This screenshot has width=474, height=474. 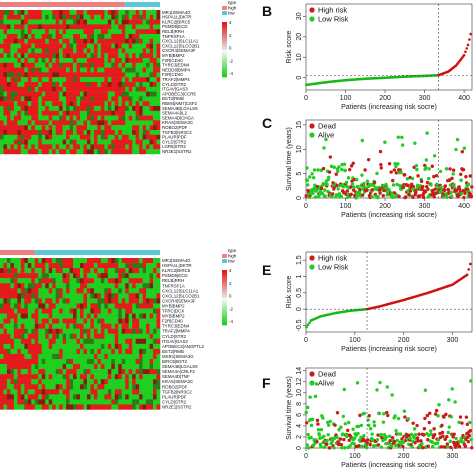 What do you see at coordinates (176, 326) in the screenshot?
I see `gene-label: TYRC3|EDN4` at bounding box center [176, 326].